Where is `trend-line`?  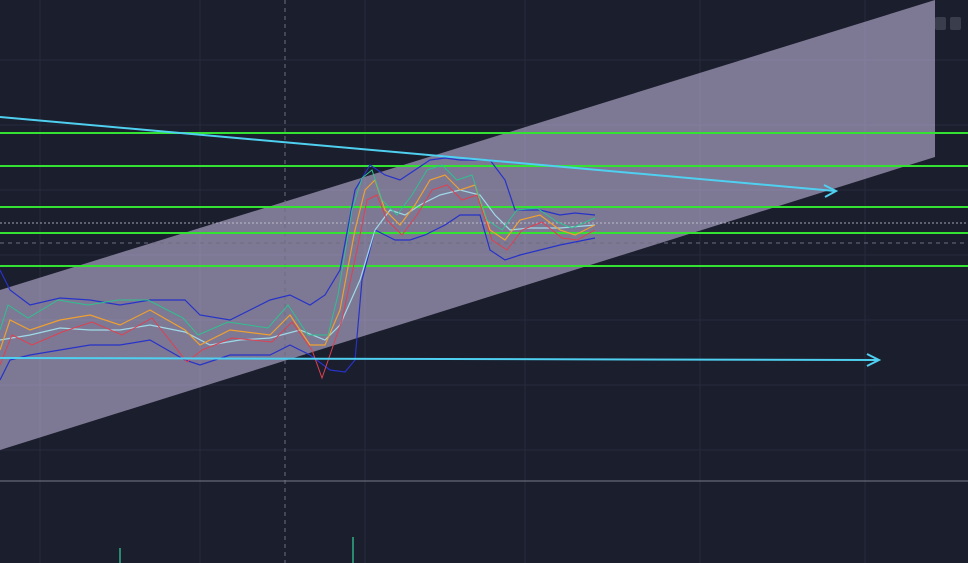
trend-line is located at coordinates (418, 154).